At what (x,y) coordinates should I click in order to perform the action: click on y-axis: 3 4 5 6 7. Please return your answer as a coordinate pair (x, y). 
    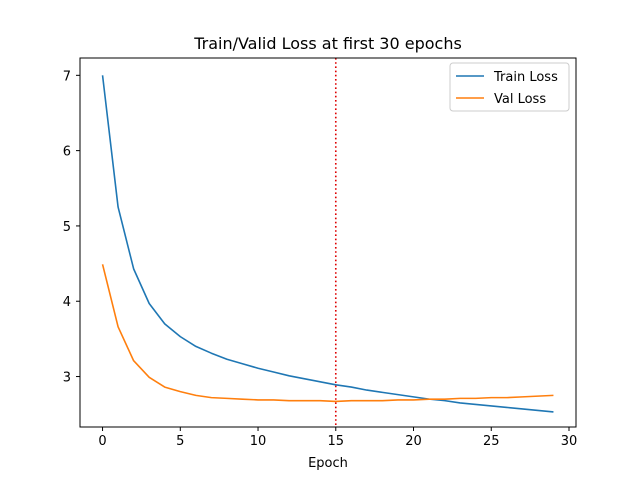
    Looking at the image, I should click on (71, 227).